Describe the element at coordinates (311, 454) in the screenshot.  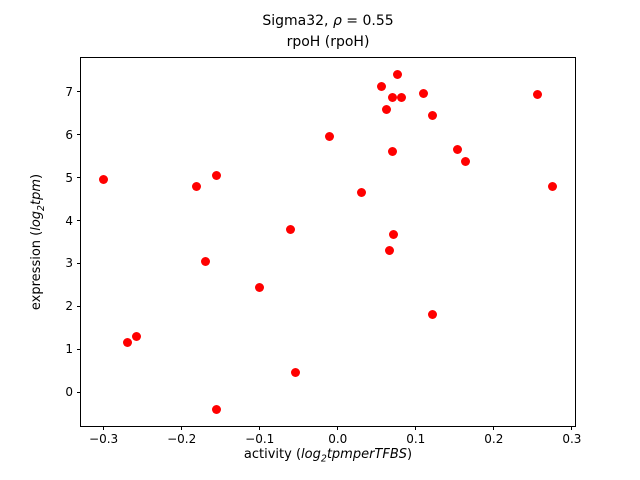
I see `x-axis-label-math: log` at that location.